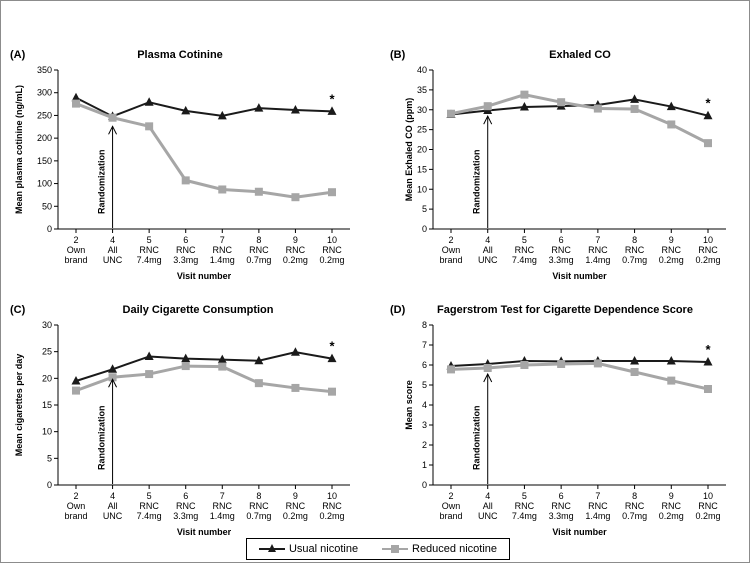 The height and width of the screenshot is (563, 750). What do you see at coordinates (113, 506) in the screenshot?
I see `x-tick-label: All` at bounding box center [113, 506].